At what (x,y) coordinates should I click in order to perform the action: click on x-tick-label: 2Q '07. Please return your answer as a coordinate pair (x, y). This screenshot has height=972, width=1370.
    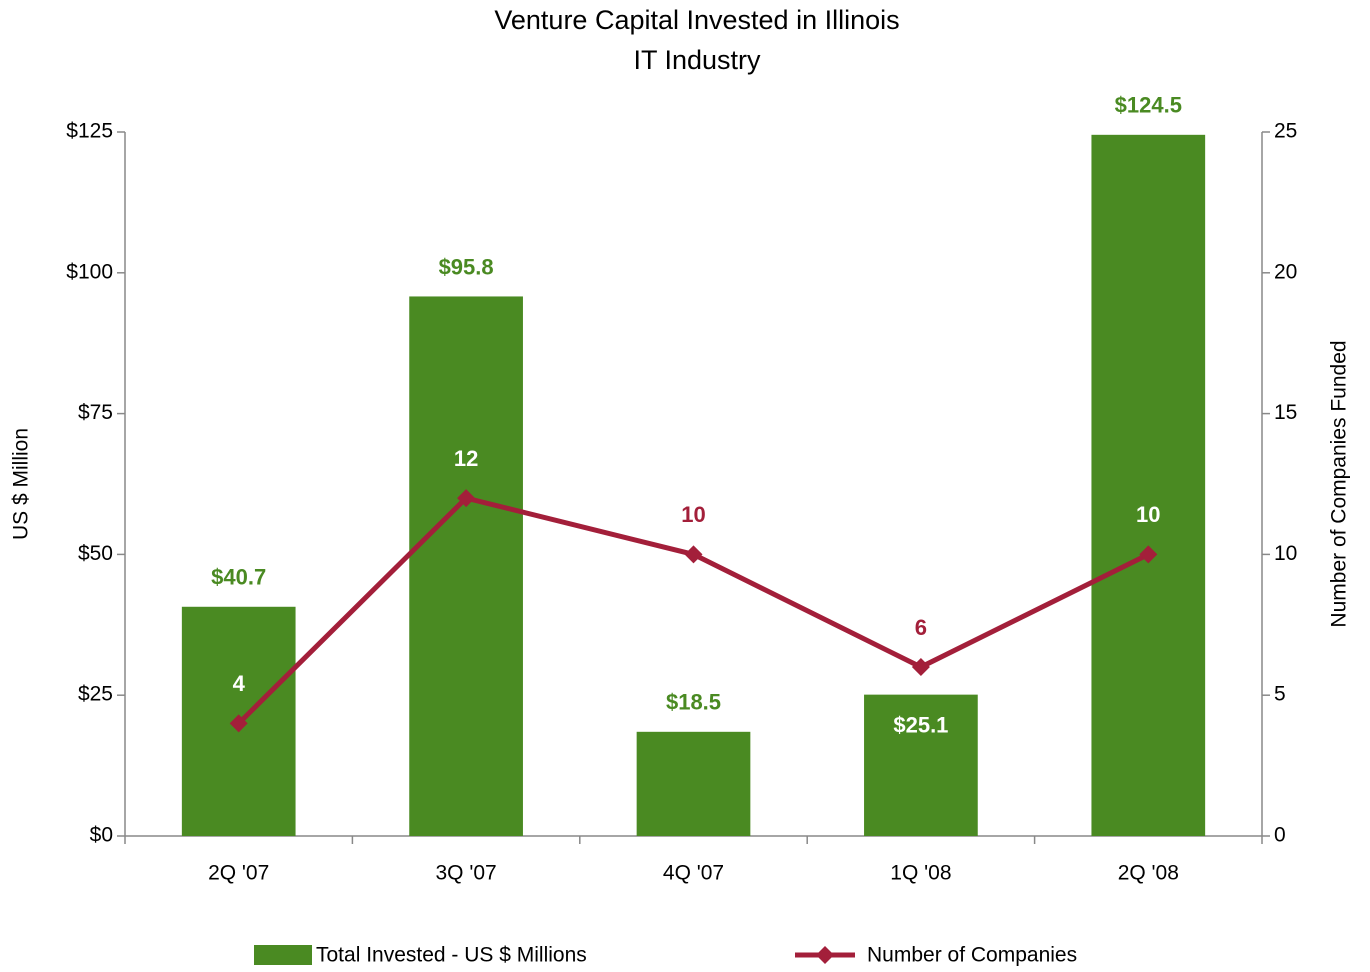
    Looking at the image, I should click on (238, 873).